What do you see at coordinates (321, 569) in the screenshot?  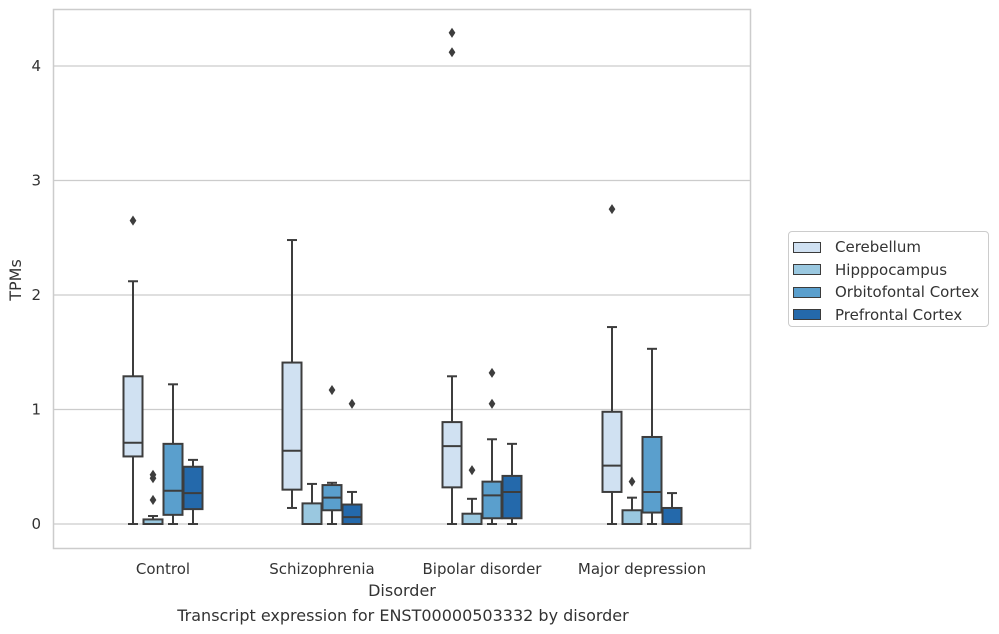 I see `x-tick-label: Schizophrenia` at bounding box center [321, 569].